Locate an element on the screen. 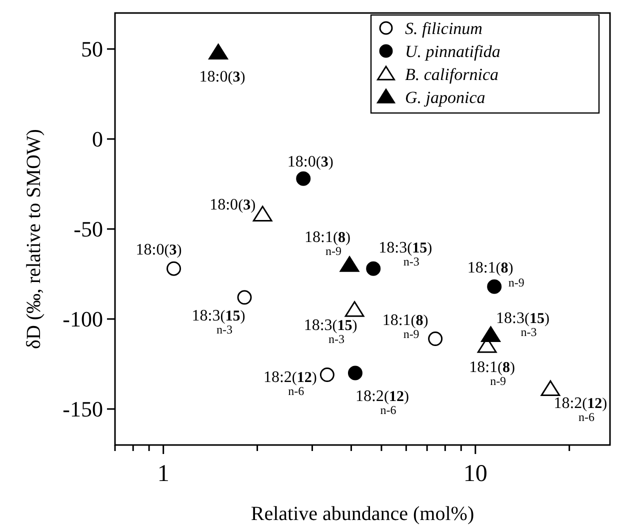  y-tick-label: 0 is located at coordinates (97, 139).